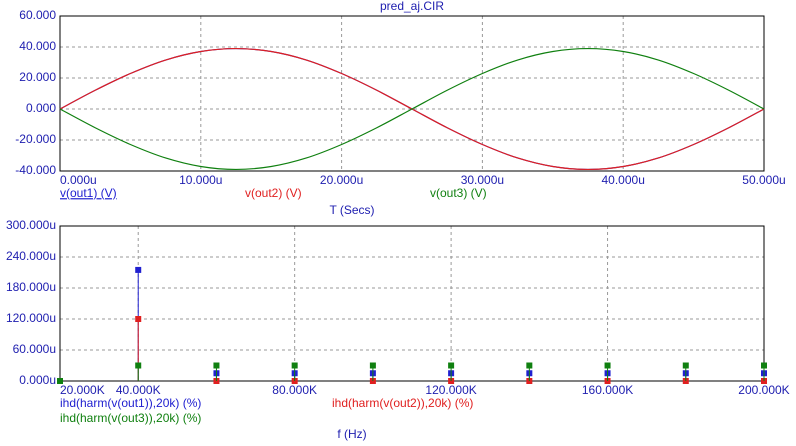 Image resolution: width=796 pixels, height=446 pixels. I want to click on x-tick-label: 80.000K, so click(294, 390).